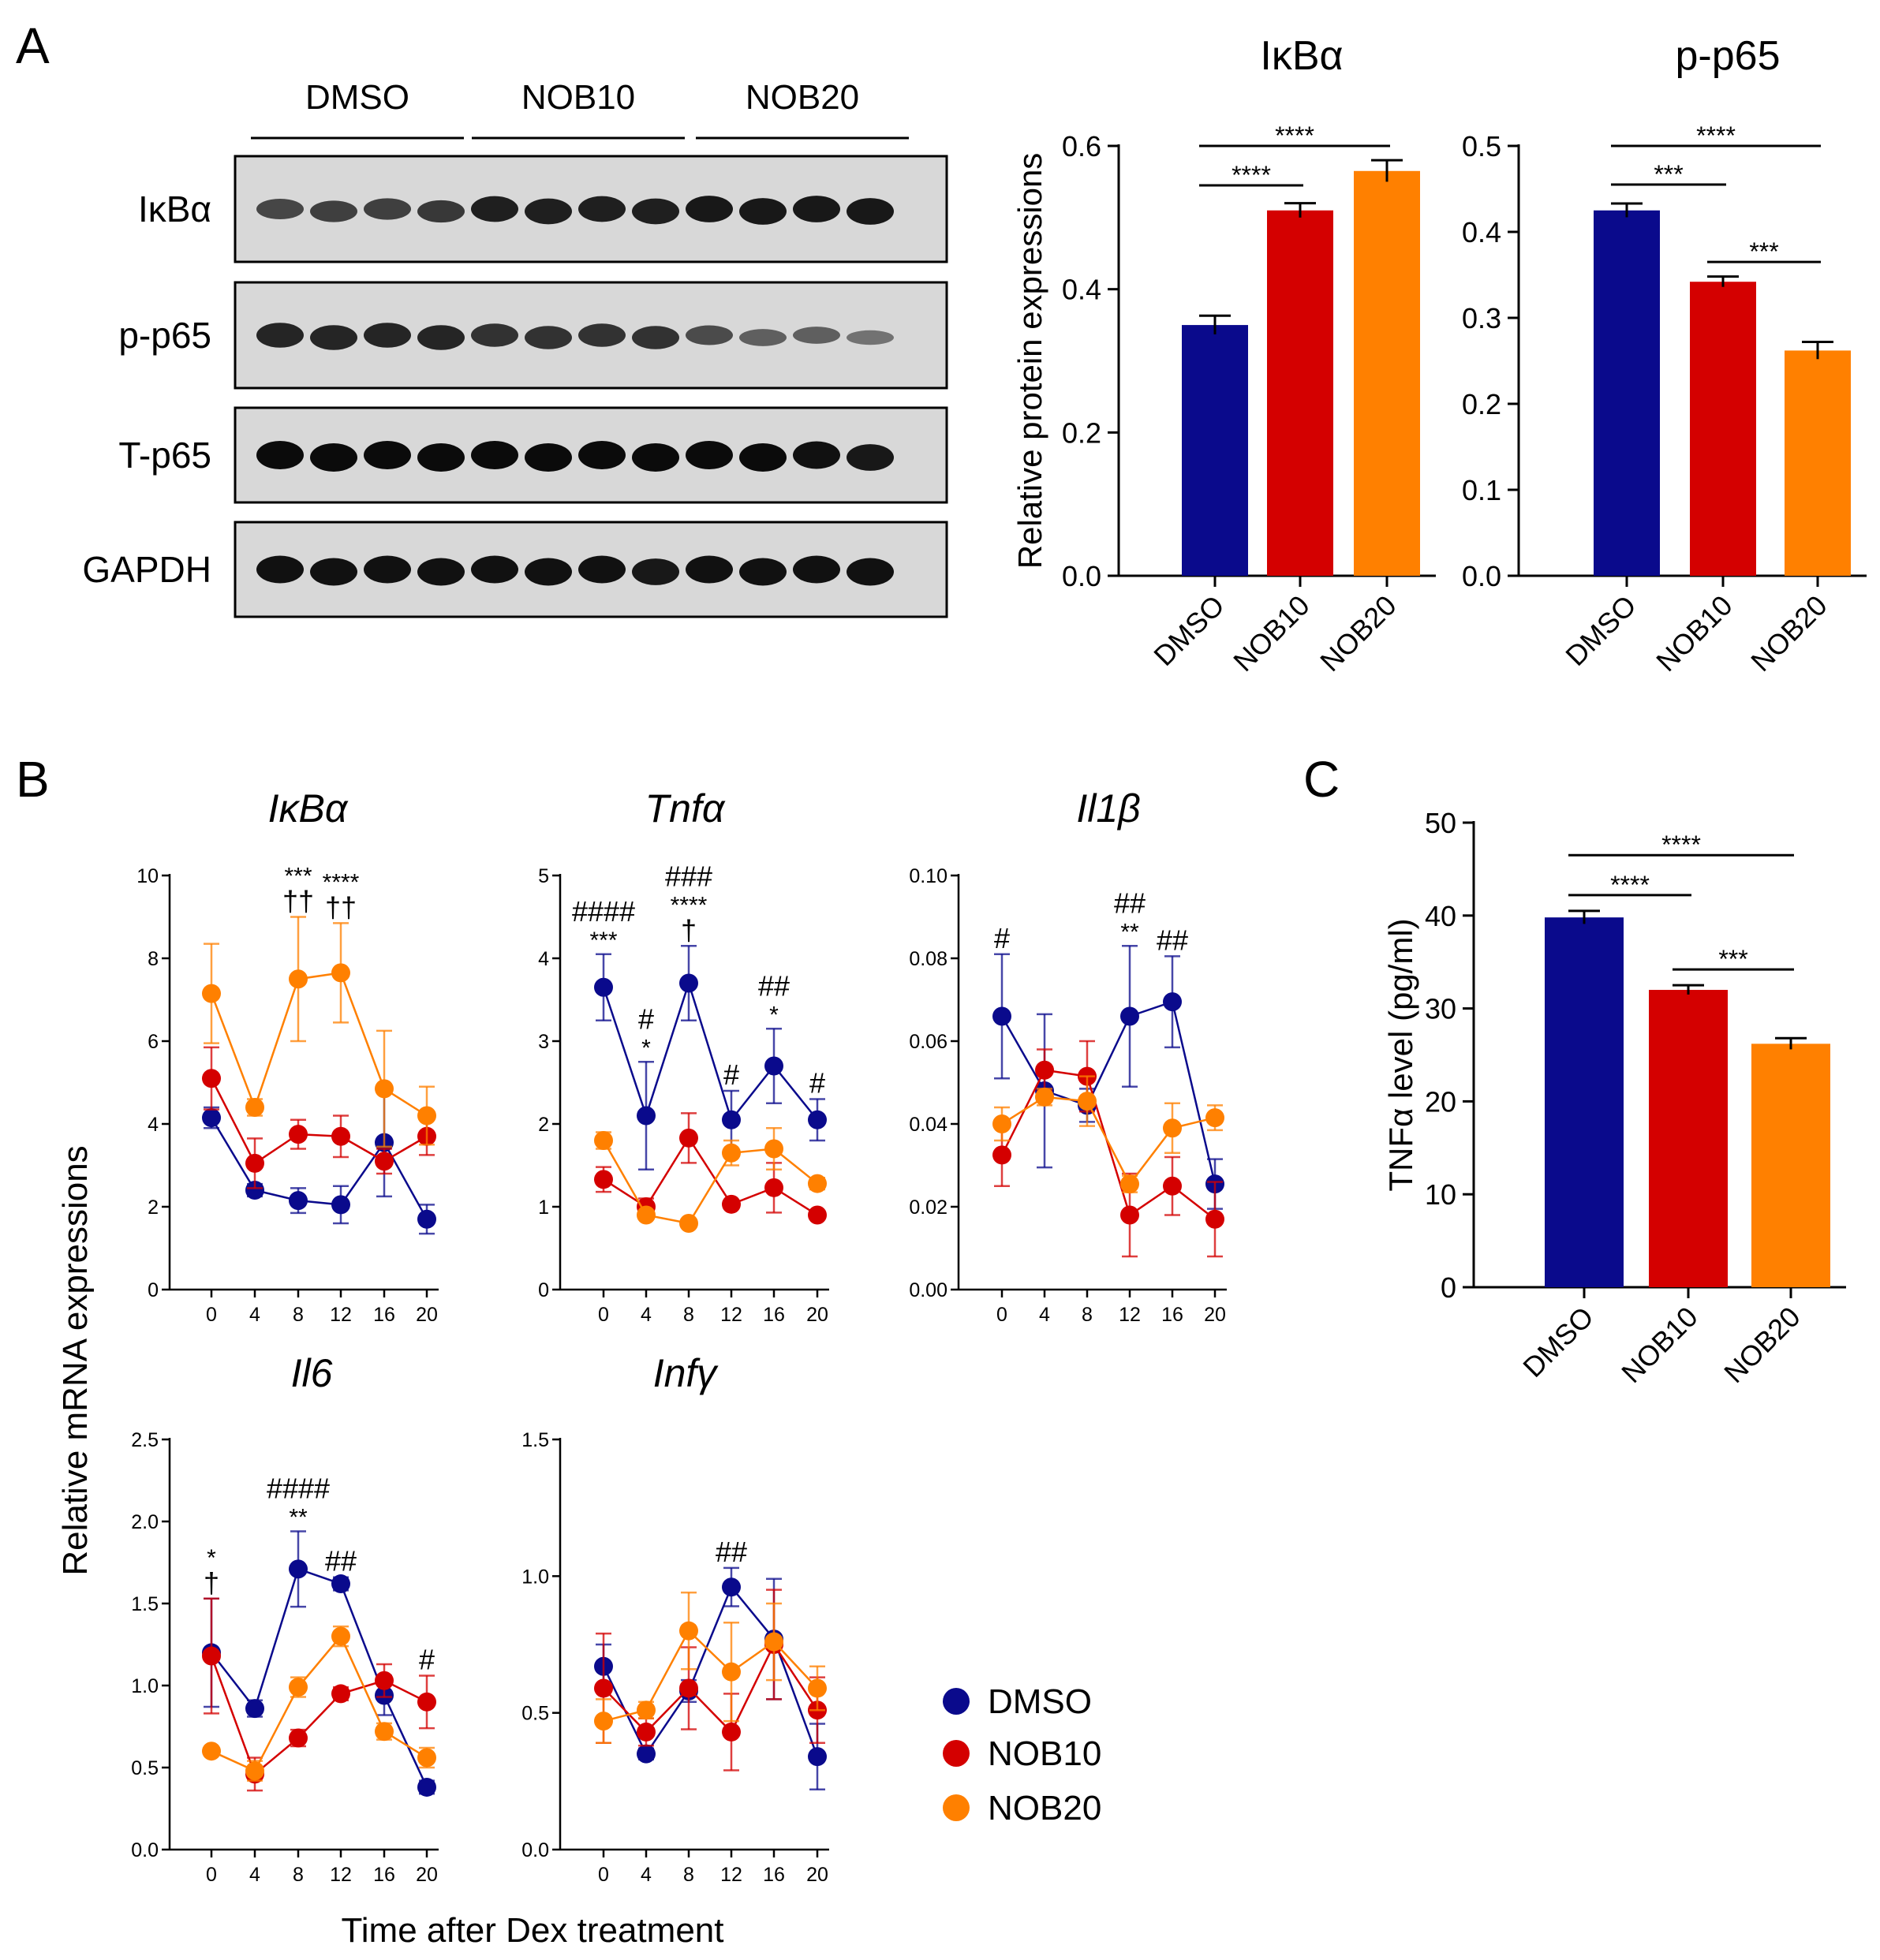 The height and width of the screenshot is (1960, 1880). What do you see at coordinates (1108, 808) in the screenshot?
I see `chart-title: Il1β` at bounding box center [1108, 808].